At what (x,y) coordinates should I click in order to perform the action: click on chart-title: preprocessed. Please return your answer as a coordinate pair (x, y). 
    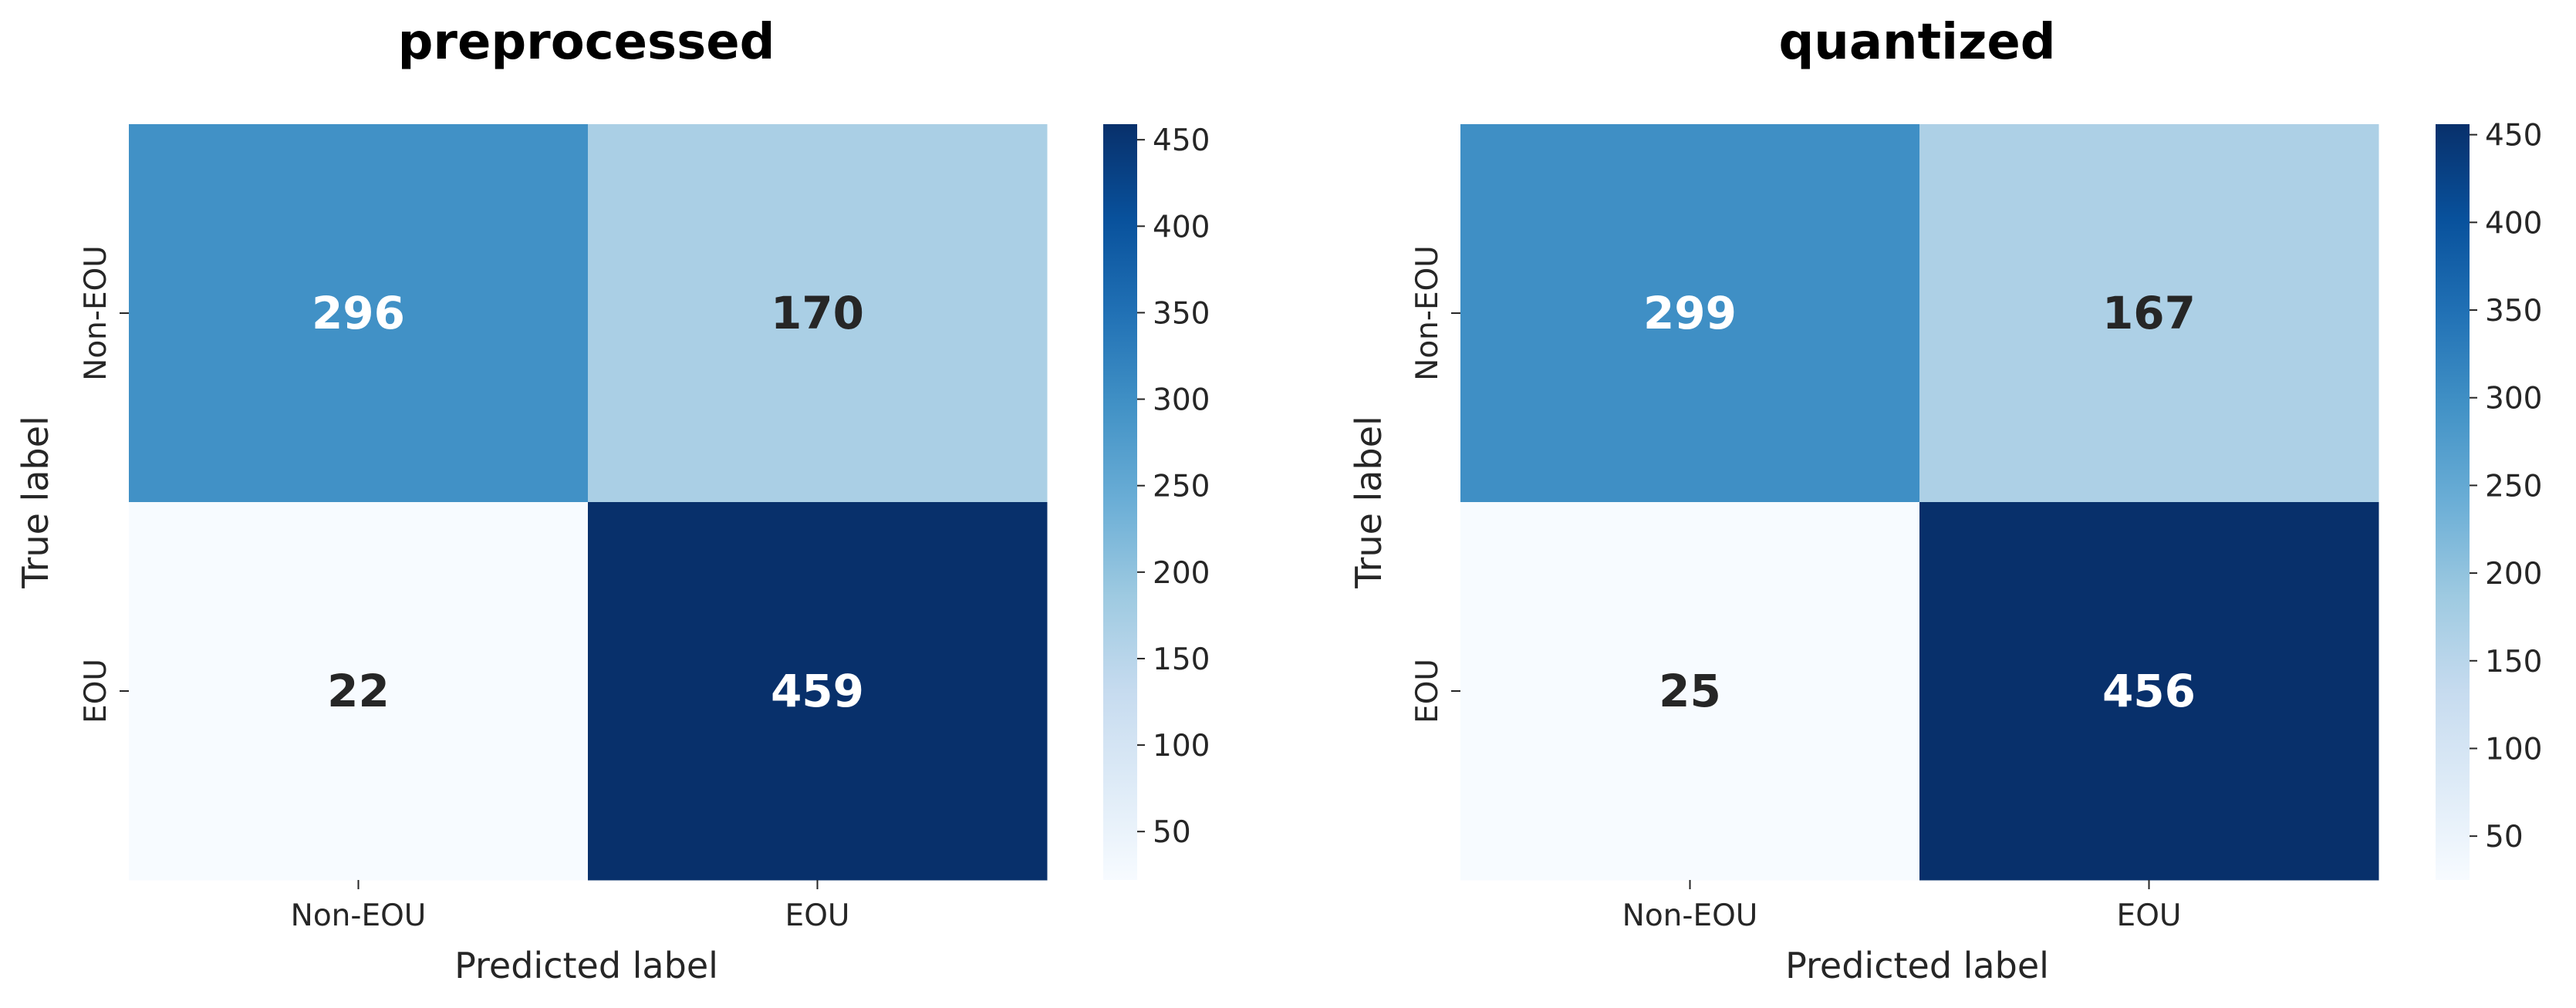
    Looking at the image, I should click on (586, 42).